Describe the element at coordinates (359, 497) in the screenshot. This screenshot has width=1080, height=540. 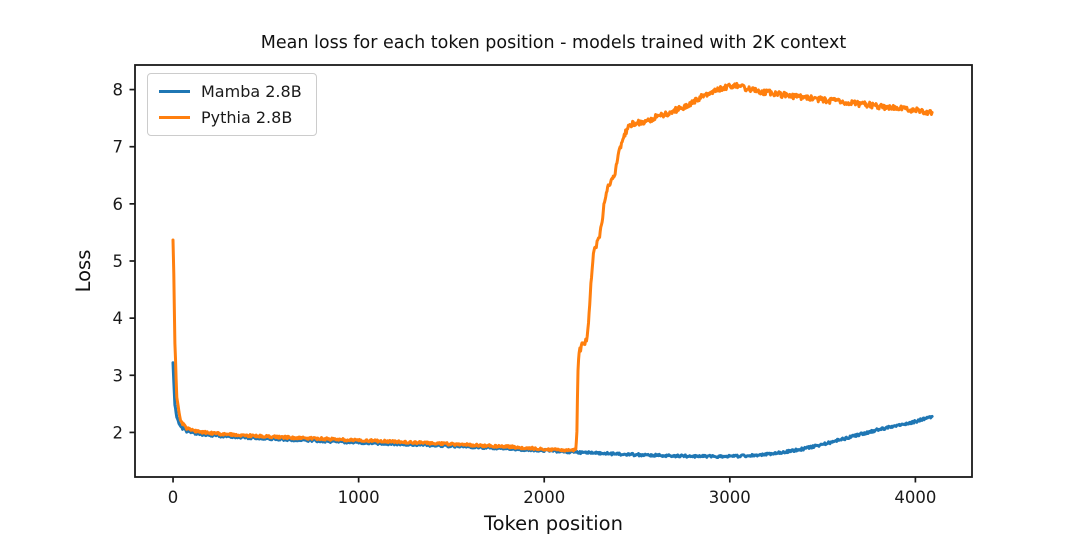
I see `x-tick-label: 1000` at that location.